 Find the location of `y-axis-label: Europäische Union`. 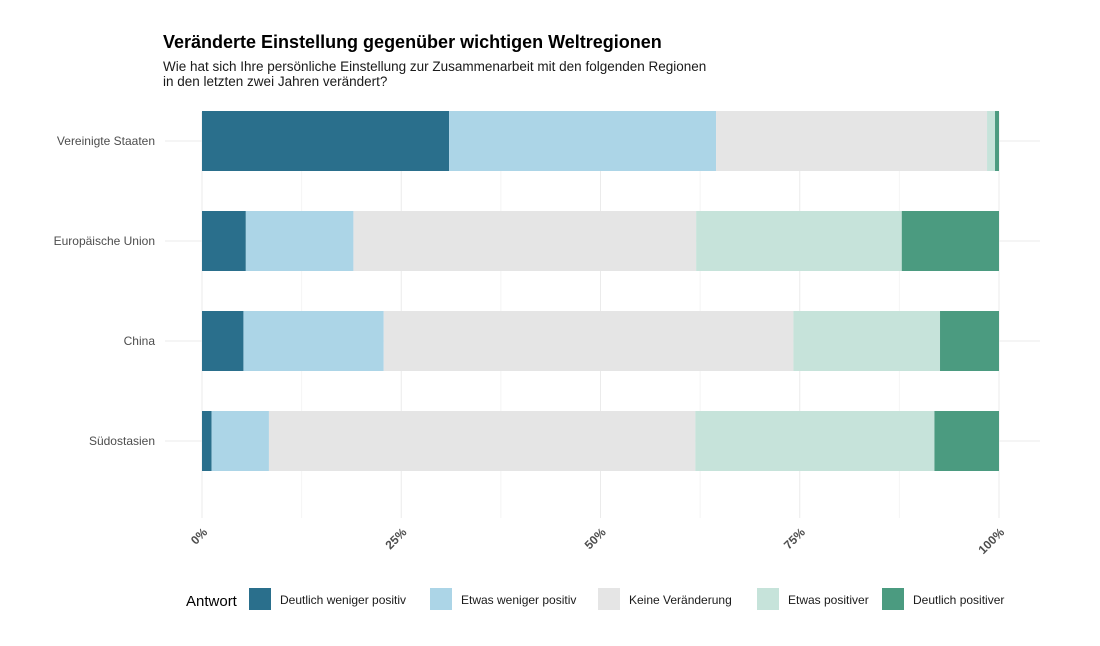

y-axis-label: Europäische Union is located at coordinates (104, 241).